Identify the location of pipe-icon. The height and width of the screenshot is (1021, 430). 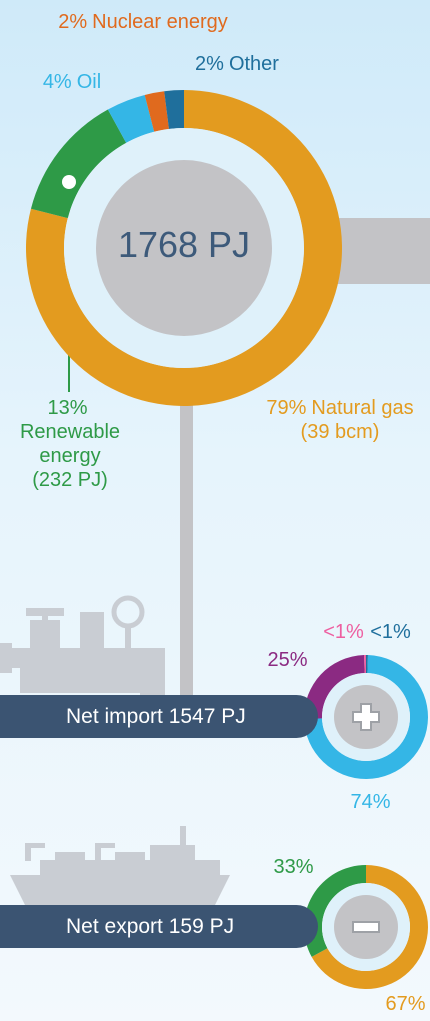
(82, 647).